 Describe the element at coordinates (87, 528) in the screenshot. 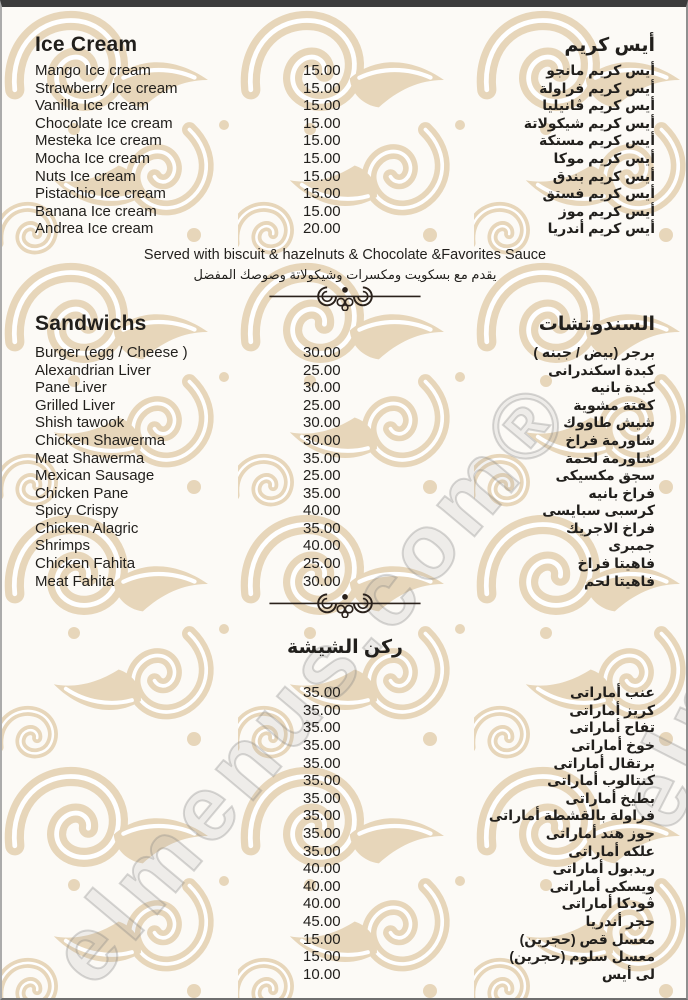

I see `item-name-en: Chicken Alagric` at that location.